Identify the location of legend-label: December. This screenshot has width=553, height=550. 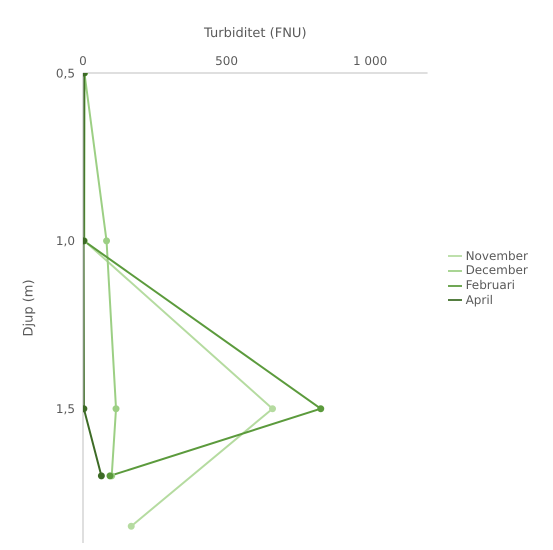
(497, 270).